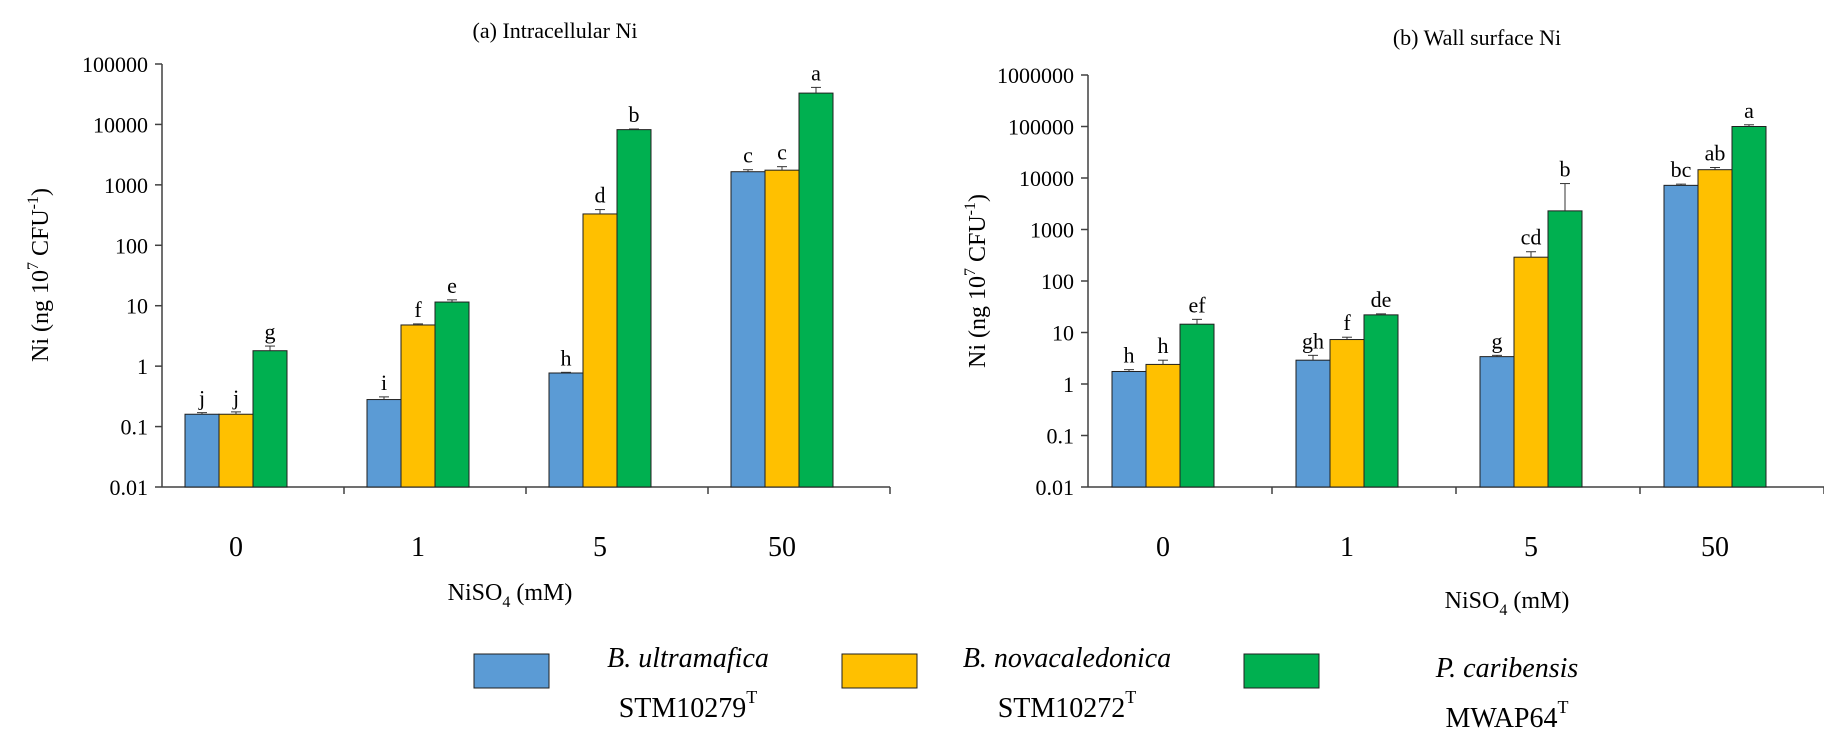 This screenshot has width=1824, height=733. What do you see at coordinates (1715, 152) in the screenshot?
I see `significance-label: ab` at bounding box center [1715, 152].